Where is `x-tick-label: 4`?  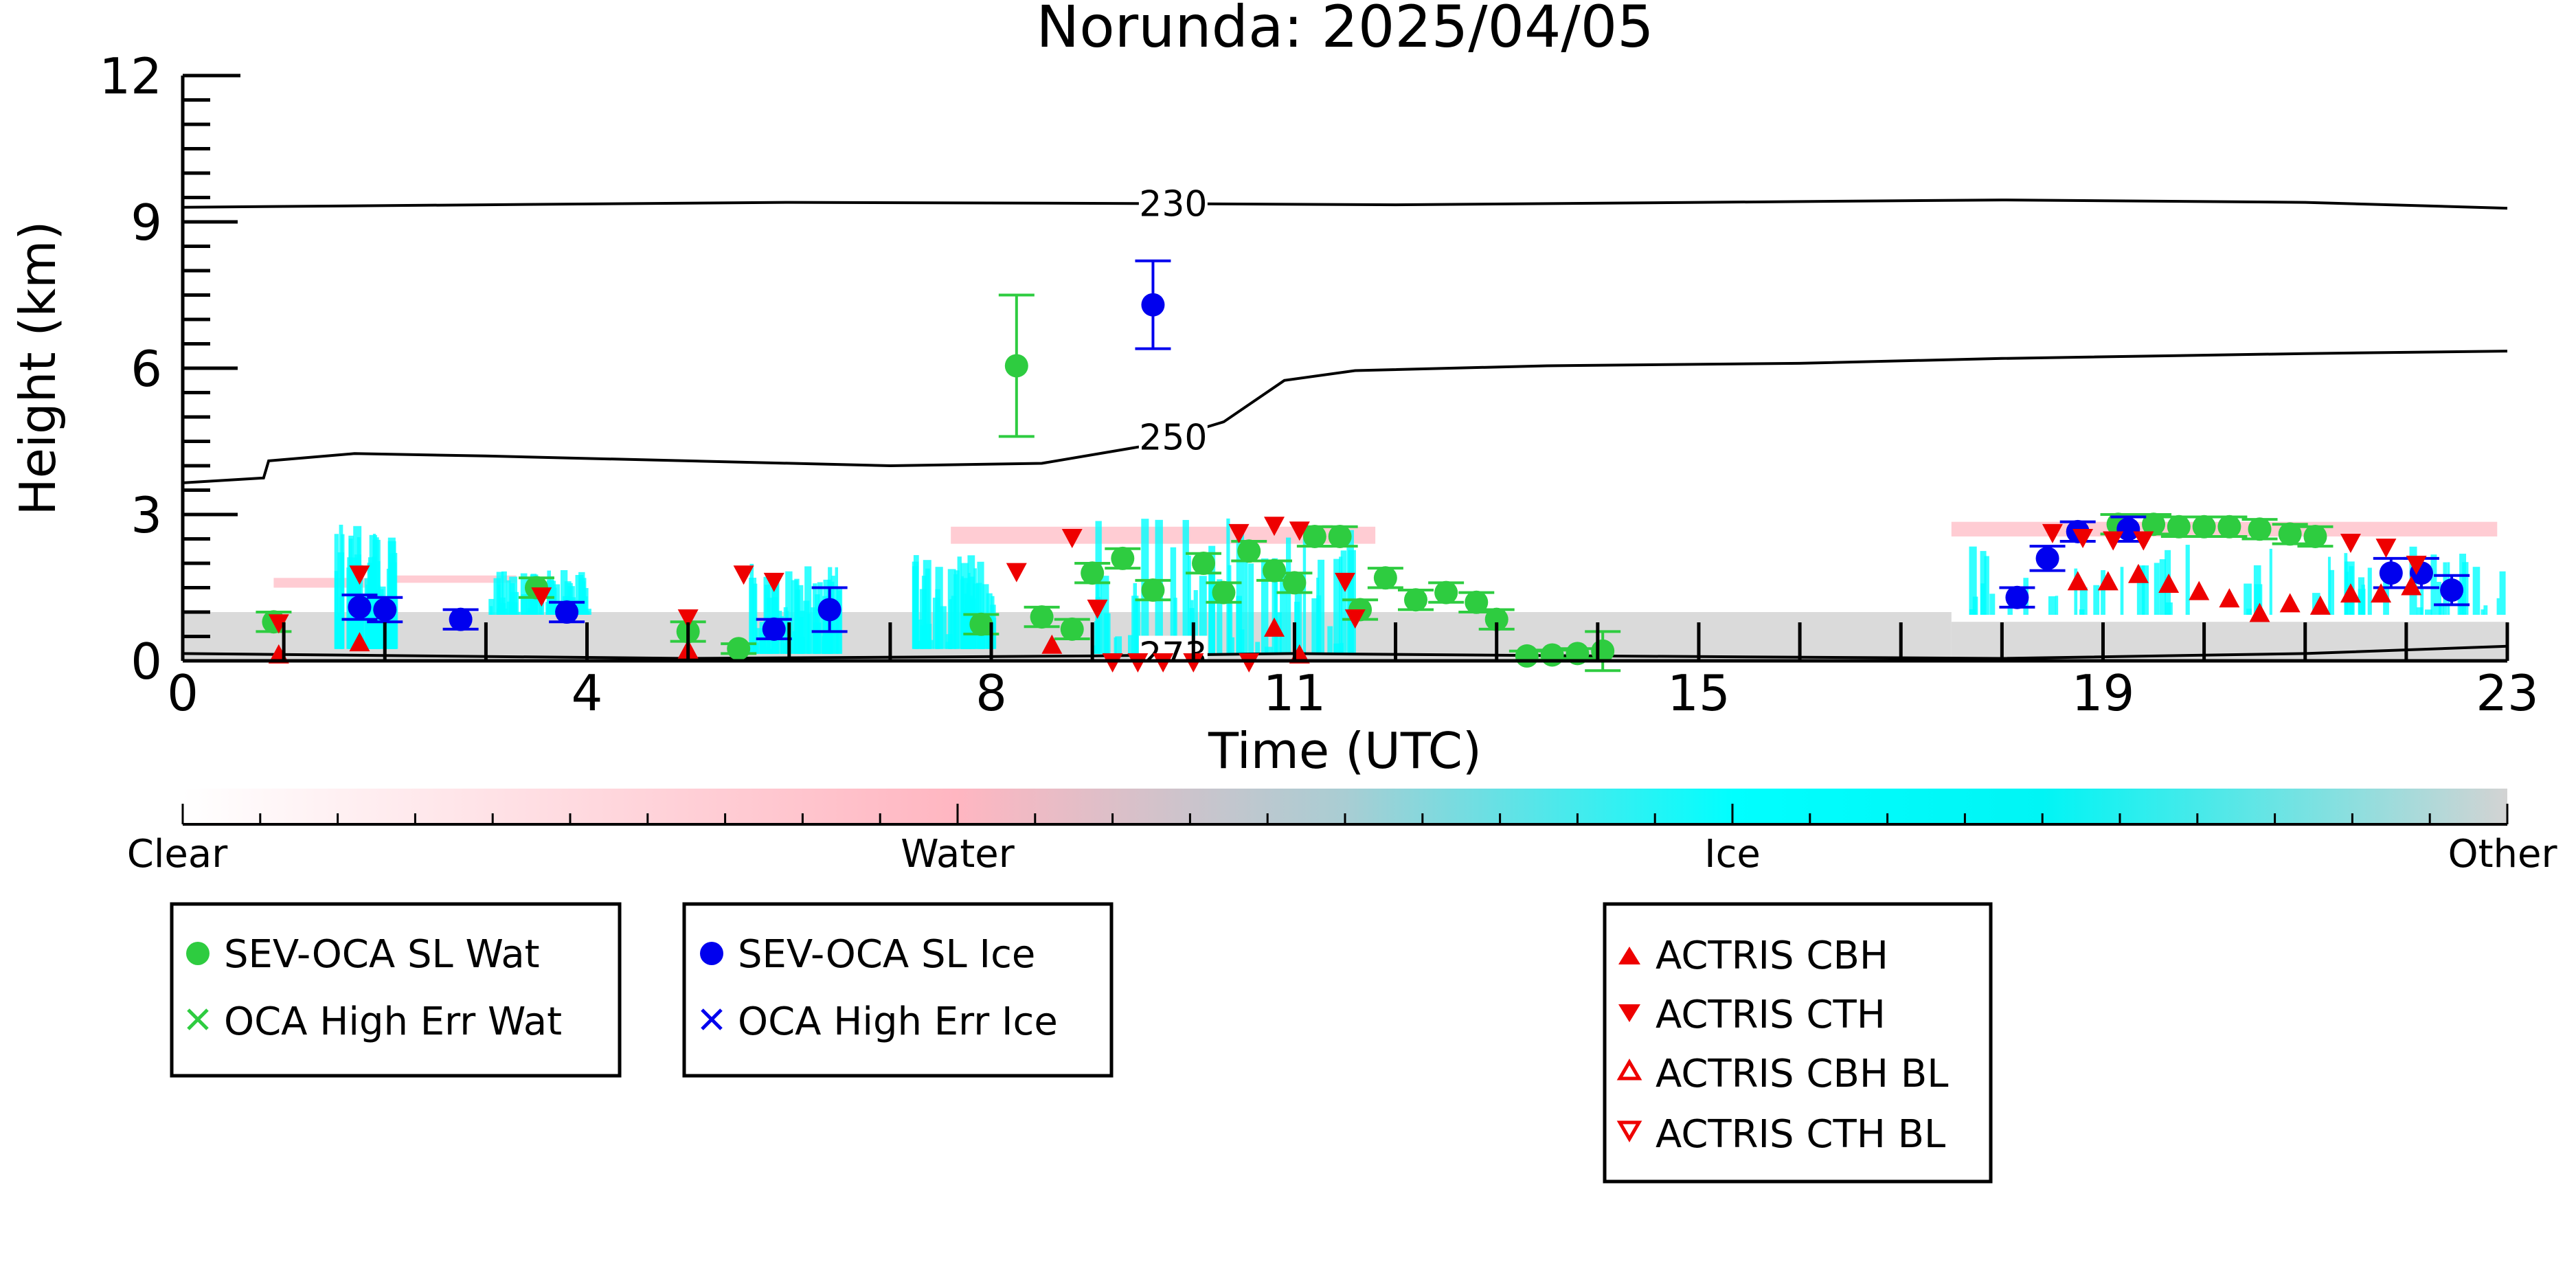 x-tick-label: 4 is located at coordinates (587, 693).